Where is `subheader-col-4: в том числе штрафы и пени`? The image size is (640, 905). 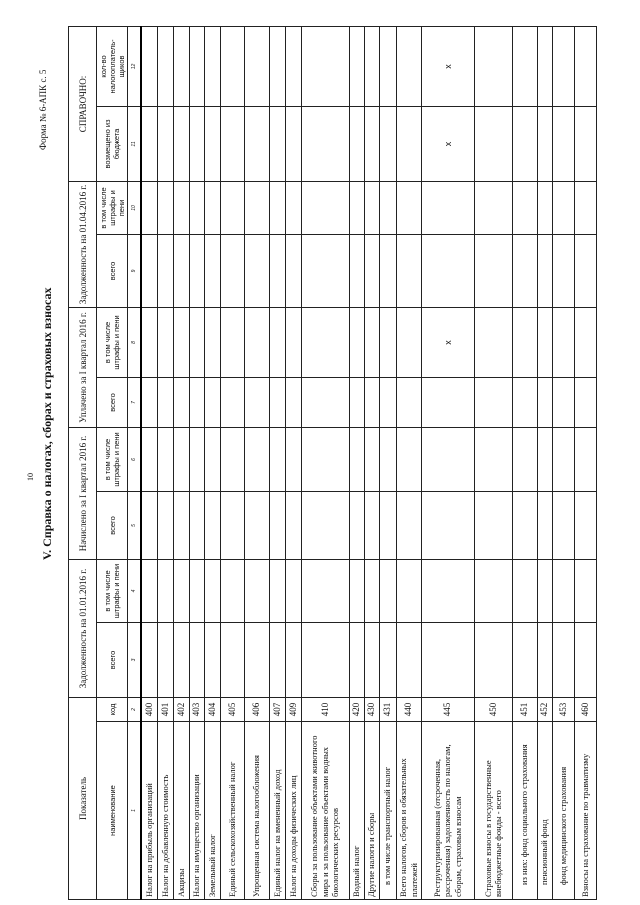
subheader-col-4: в том числе штрафы и пени is located at coordinates (112, 591).